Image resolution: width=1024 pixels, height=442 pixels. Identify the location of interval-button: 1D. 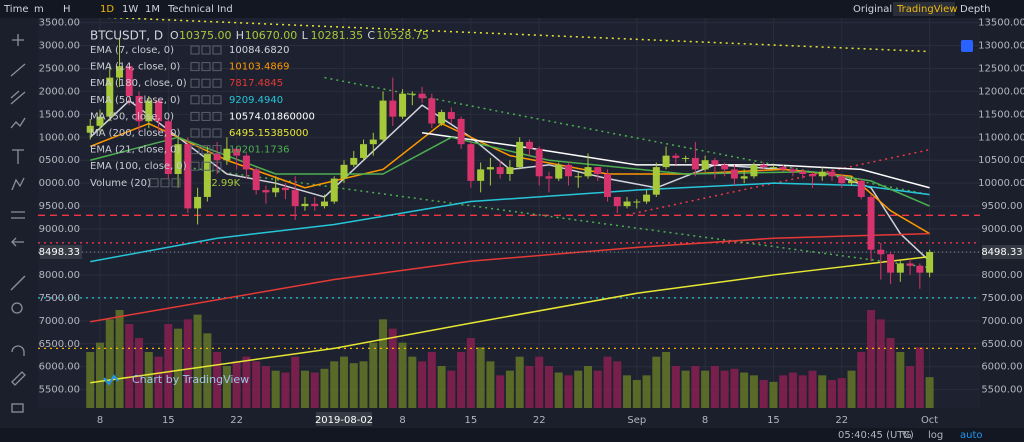
(107, 9).